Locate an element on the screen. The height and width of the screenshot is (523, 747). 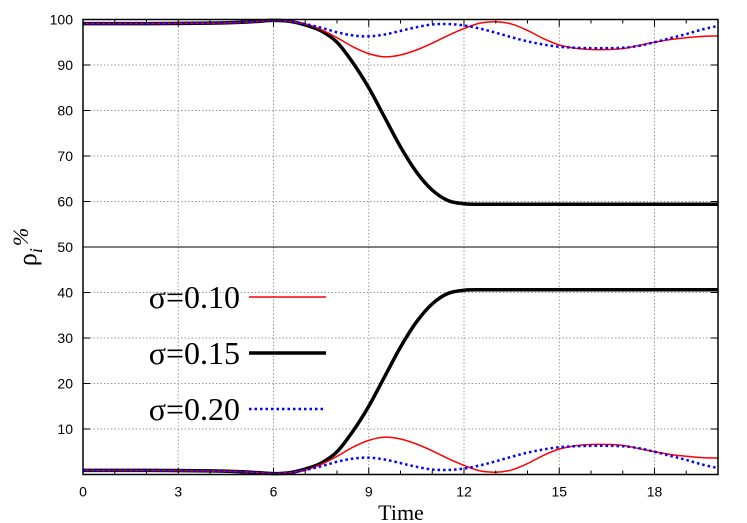
series-line-σ=0.20-upper is located at coordinates (400, 34).